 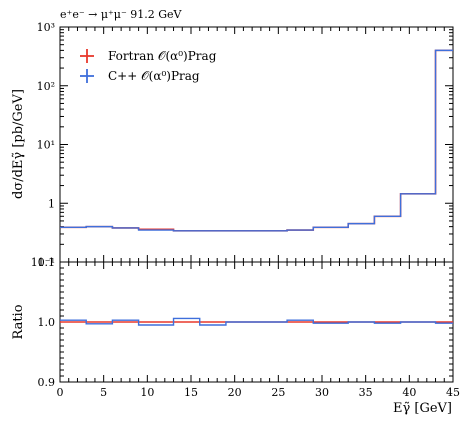 I want to click on x-tick-label: 15, so click(x=191, y=392).